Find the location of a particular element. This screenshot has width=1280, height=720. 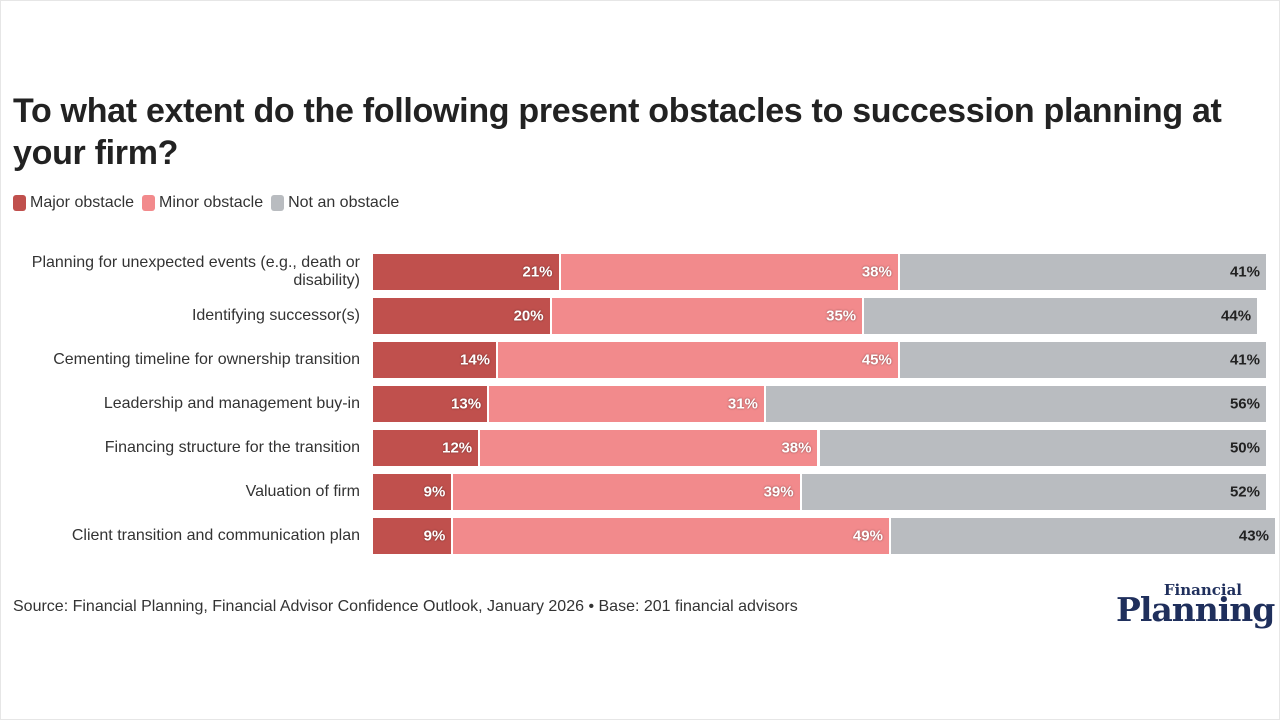

logo-text-main: Planning is located at coordinates (1195, 609).